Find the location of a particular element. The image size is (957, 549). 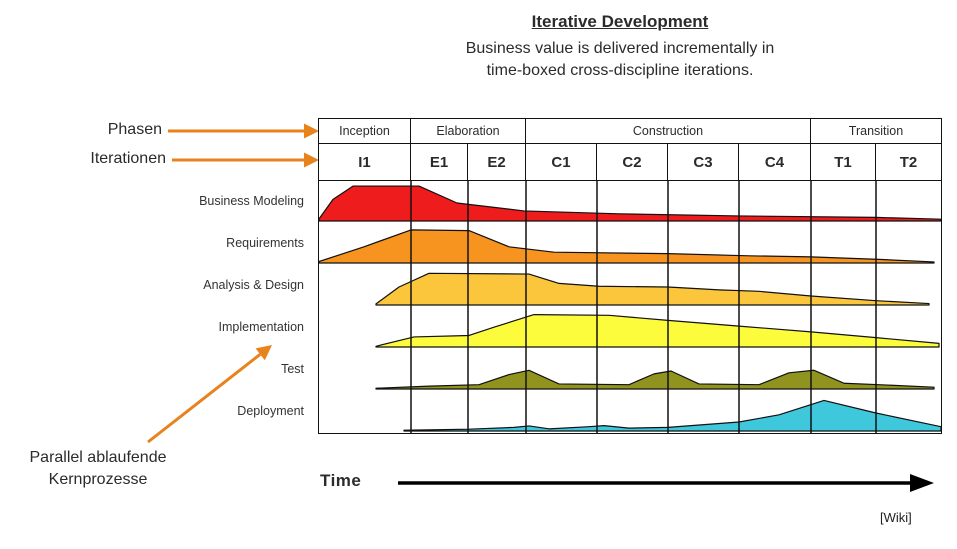

phasen-label: Phasen is located at coordinates (134, 129).